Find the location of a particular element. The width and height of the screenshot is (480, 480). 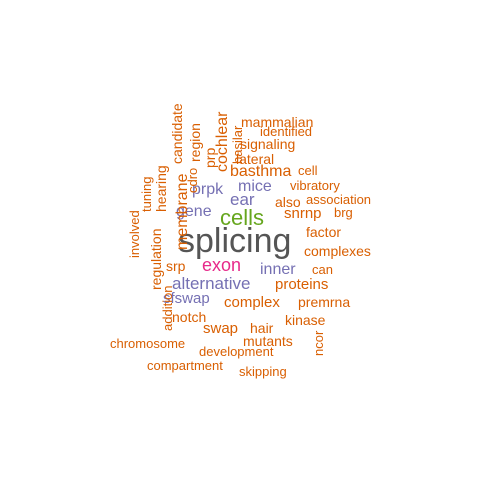

word-cell: cell is located at coordinates (308, 170).